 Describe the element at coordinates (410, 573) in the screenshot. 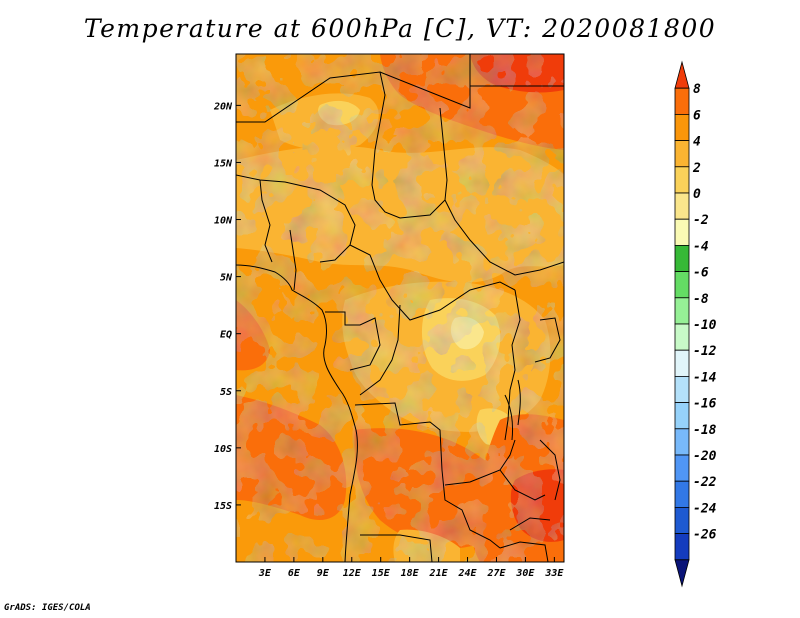

I see `x-tick-label: 18E` at that location.